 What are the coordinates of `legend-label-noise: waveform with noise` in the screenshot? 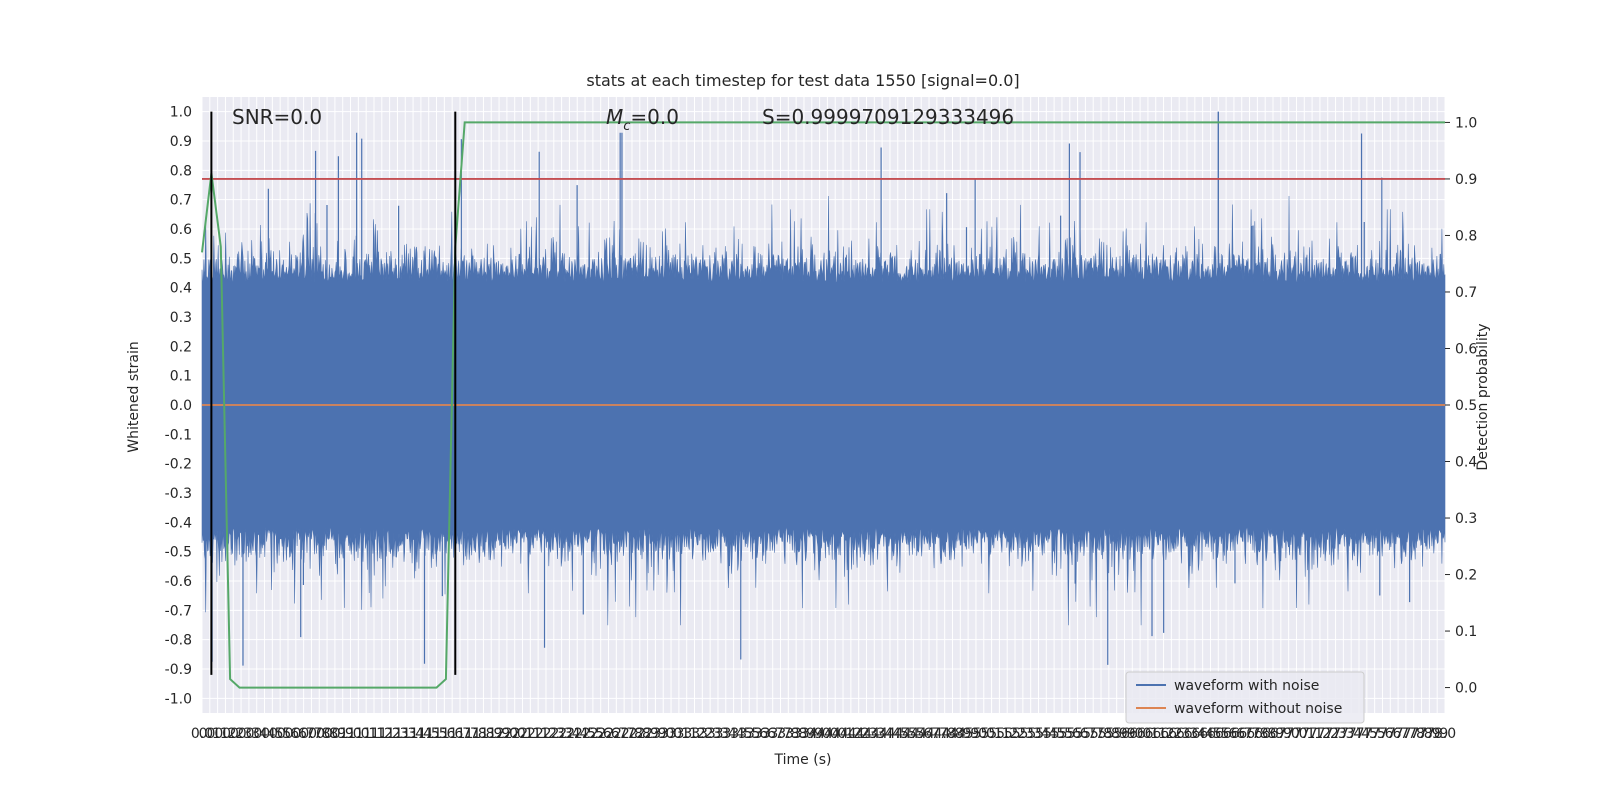 It's located at (1246, 686).